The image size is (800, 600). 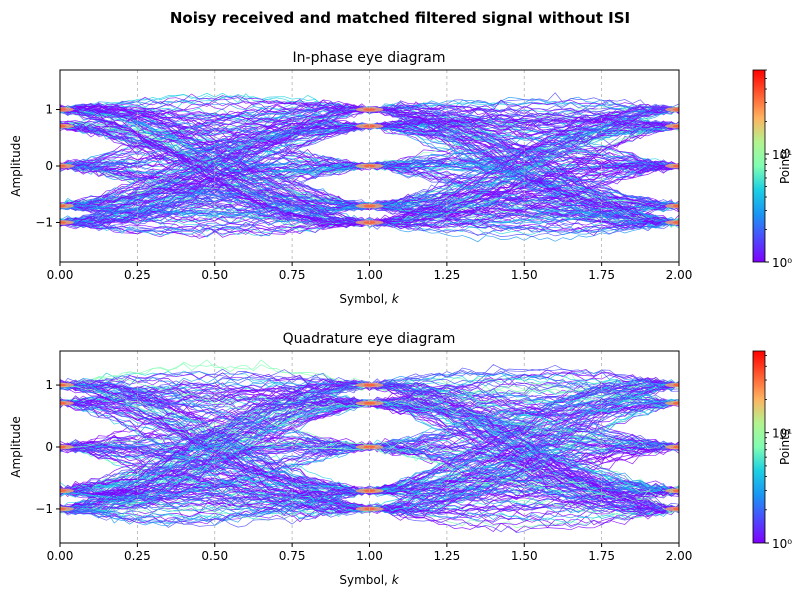 What do you see at coordinates (785, 166) in the screenshot?
I see `inphase-colorbar-label: Points` at bounding box center [785, 166].